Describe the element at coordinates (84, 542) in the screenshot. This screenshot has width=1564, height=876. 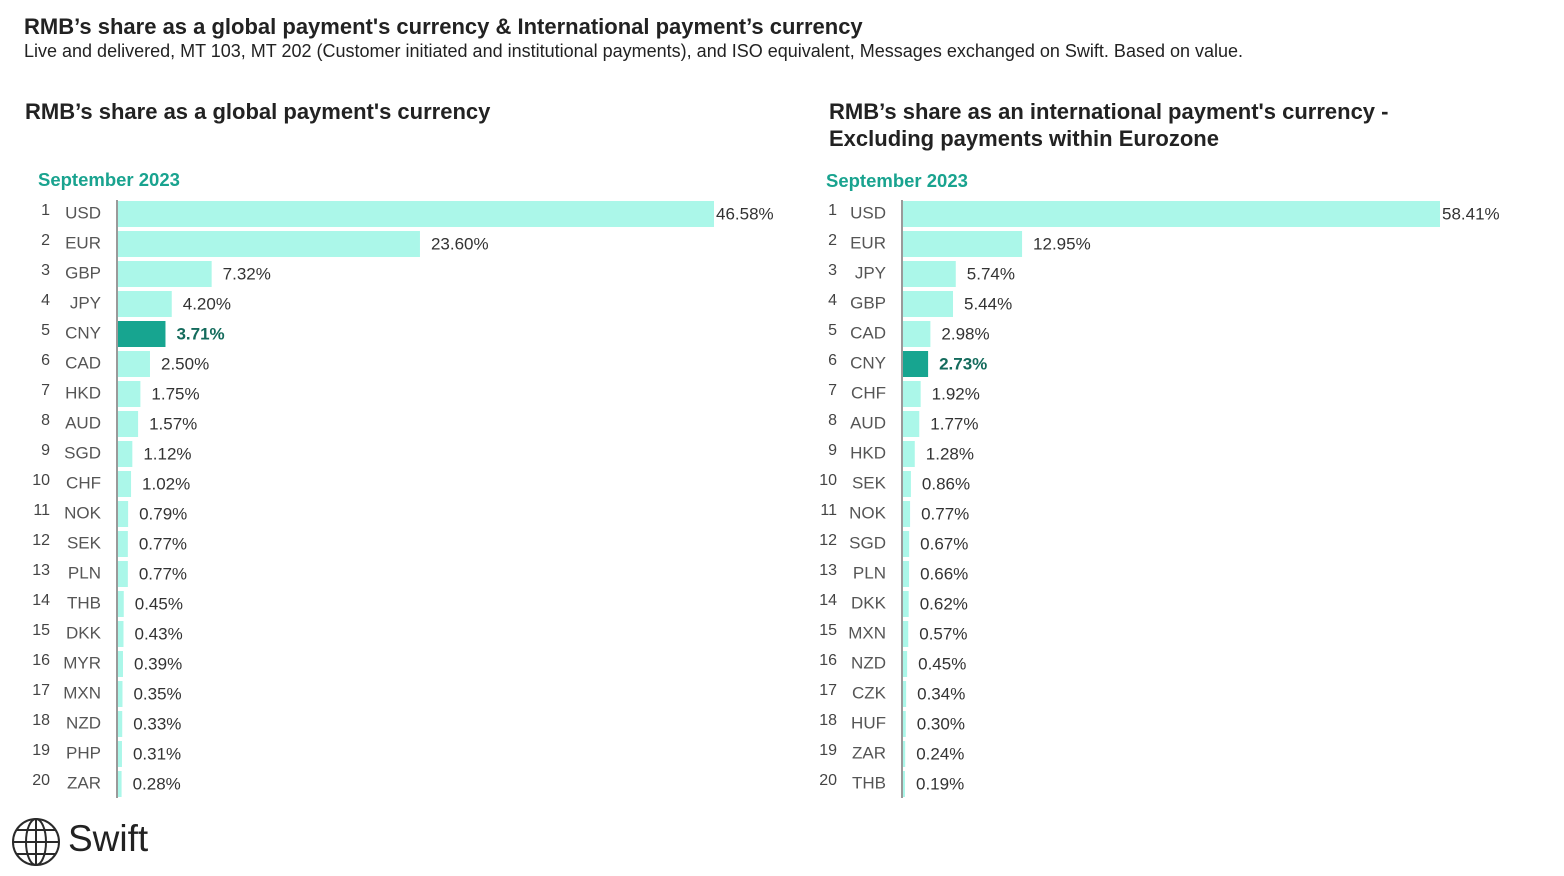
I see `currency-label: SEK` at that location.